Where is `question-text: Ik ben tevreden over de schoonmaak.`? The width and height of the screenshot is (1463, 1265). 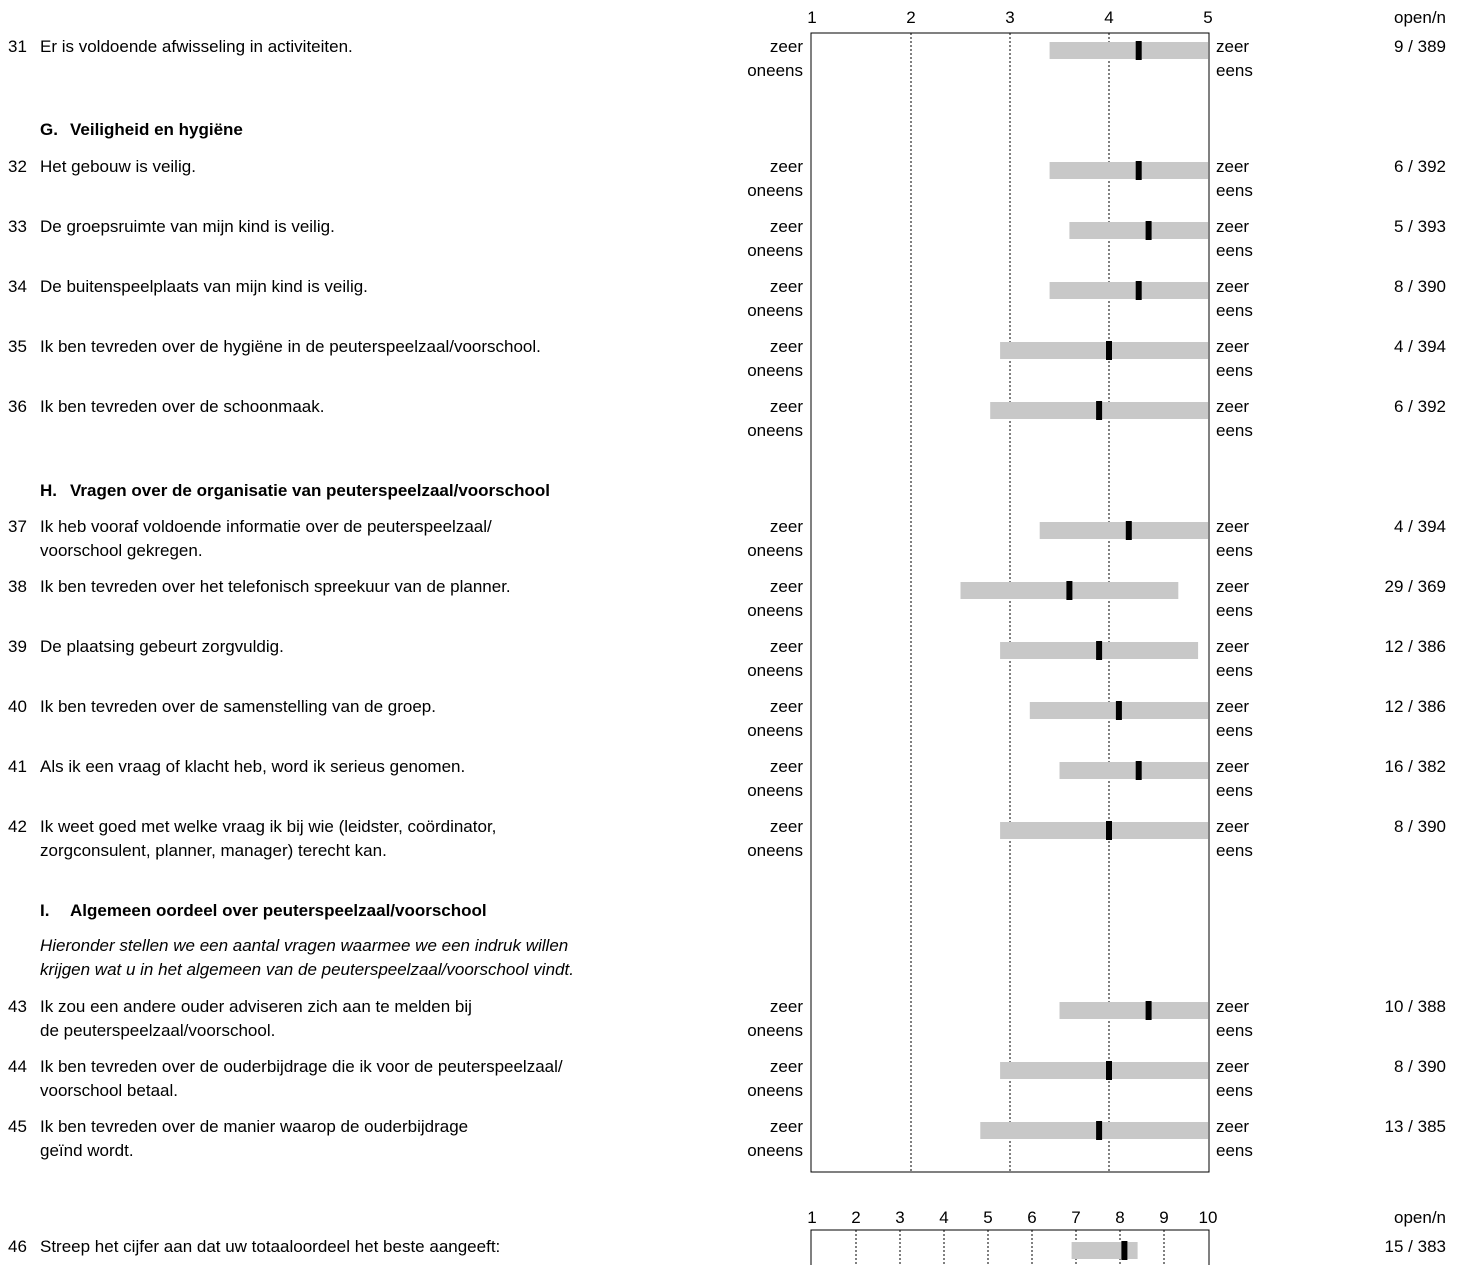 question-text: Ik ben tevreden over de schoonmaak. is located at coordinates (182, 406).